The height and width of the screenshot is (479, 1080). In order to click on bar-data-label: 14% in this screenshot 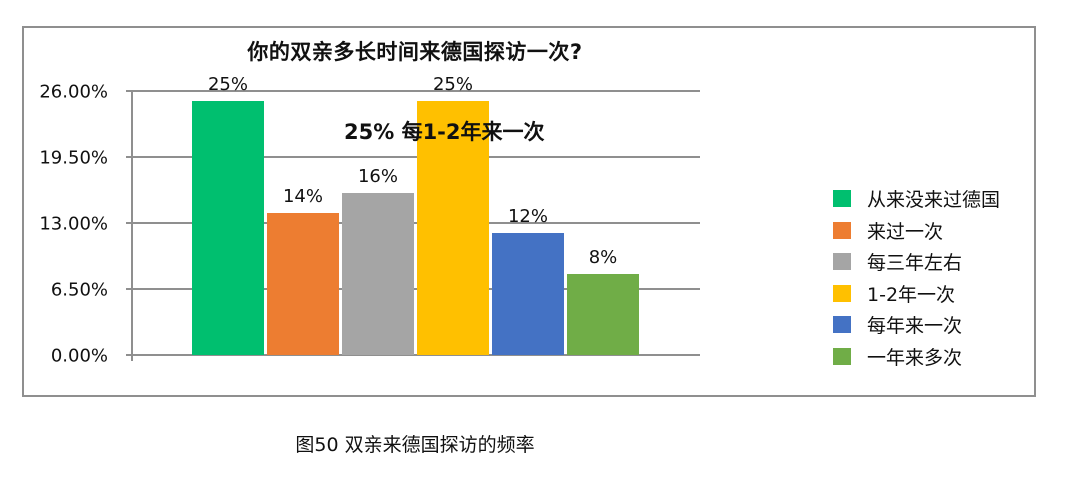, I will do `click(302, 196)`.